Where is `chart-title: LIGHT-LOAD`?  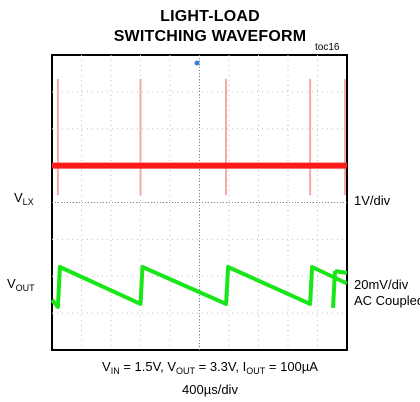 chart-title: LIGHT-LOAD is located at coordinates (210, 16).